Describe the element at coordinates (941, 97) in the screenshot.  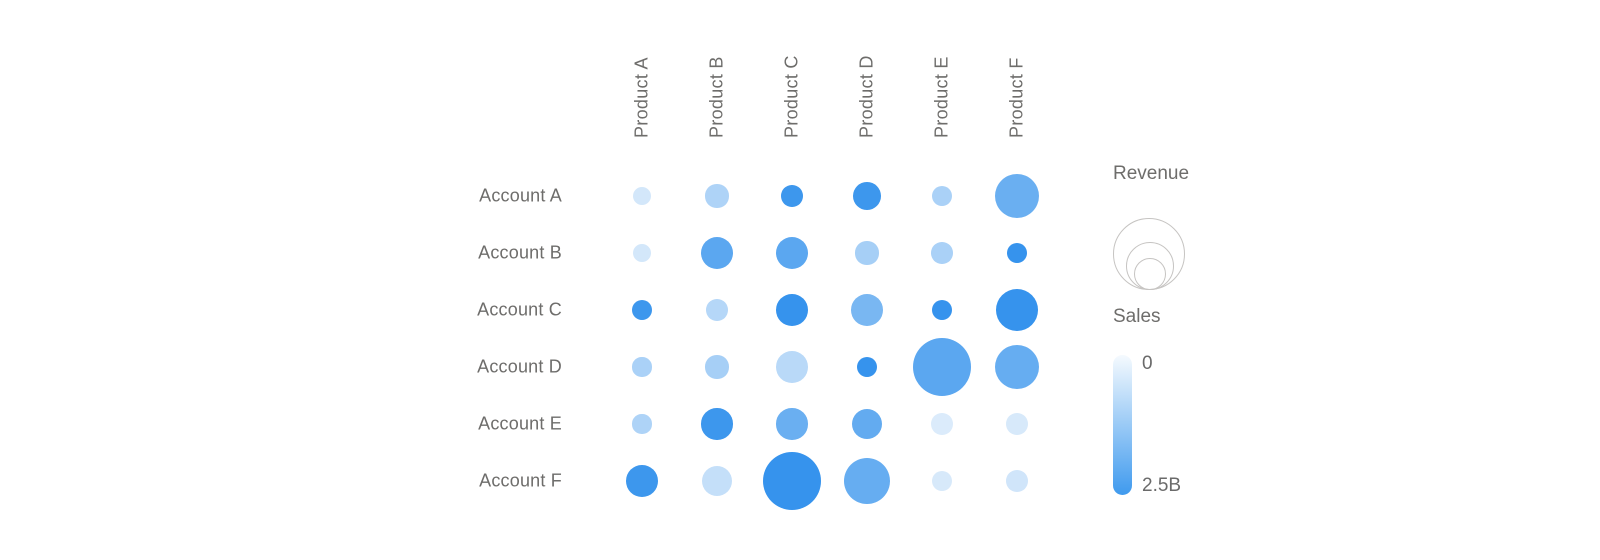
I see `column-label-product-e: Product E` at that location.